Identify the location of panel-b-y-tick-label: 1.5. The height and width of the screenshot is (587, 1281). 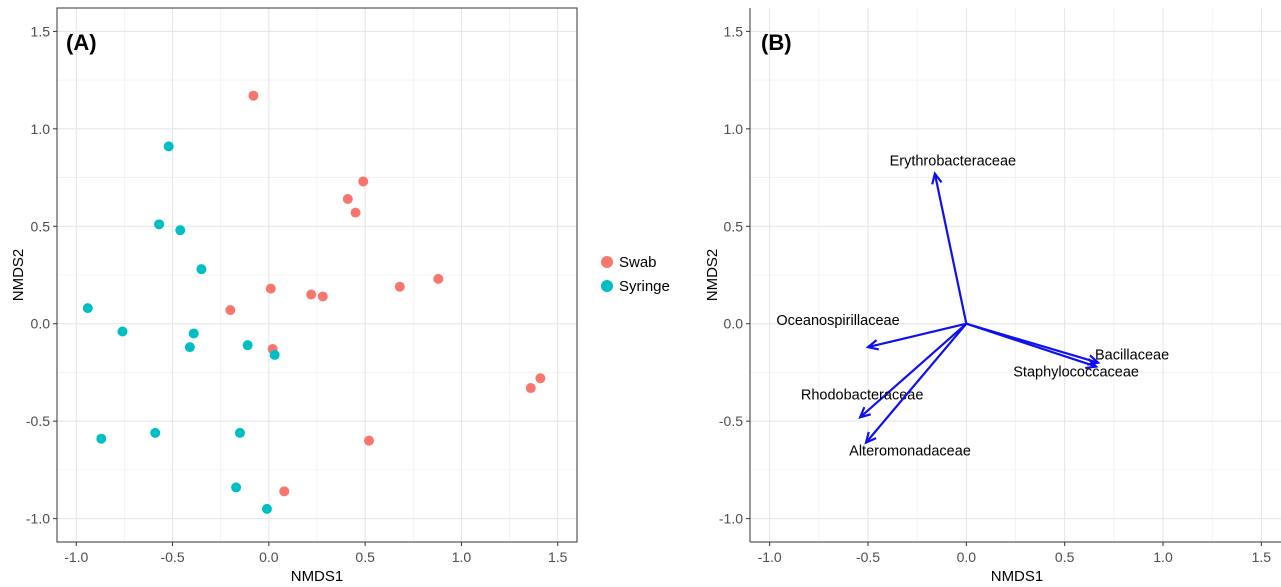
(734, 31).